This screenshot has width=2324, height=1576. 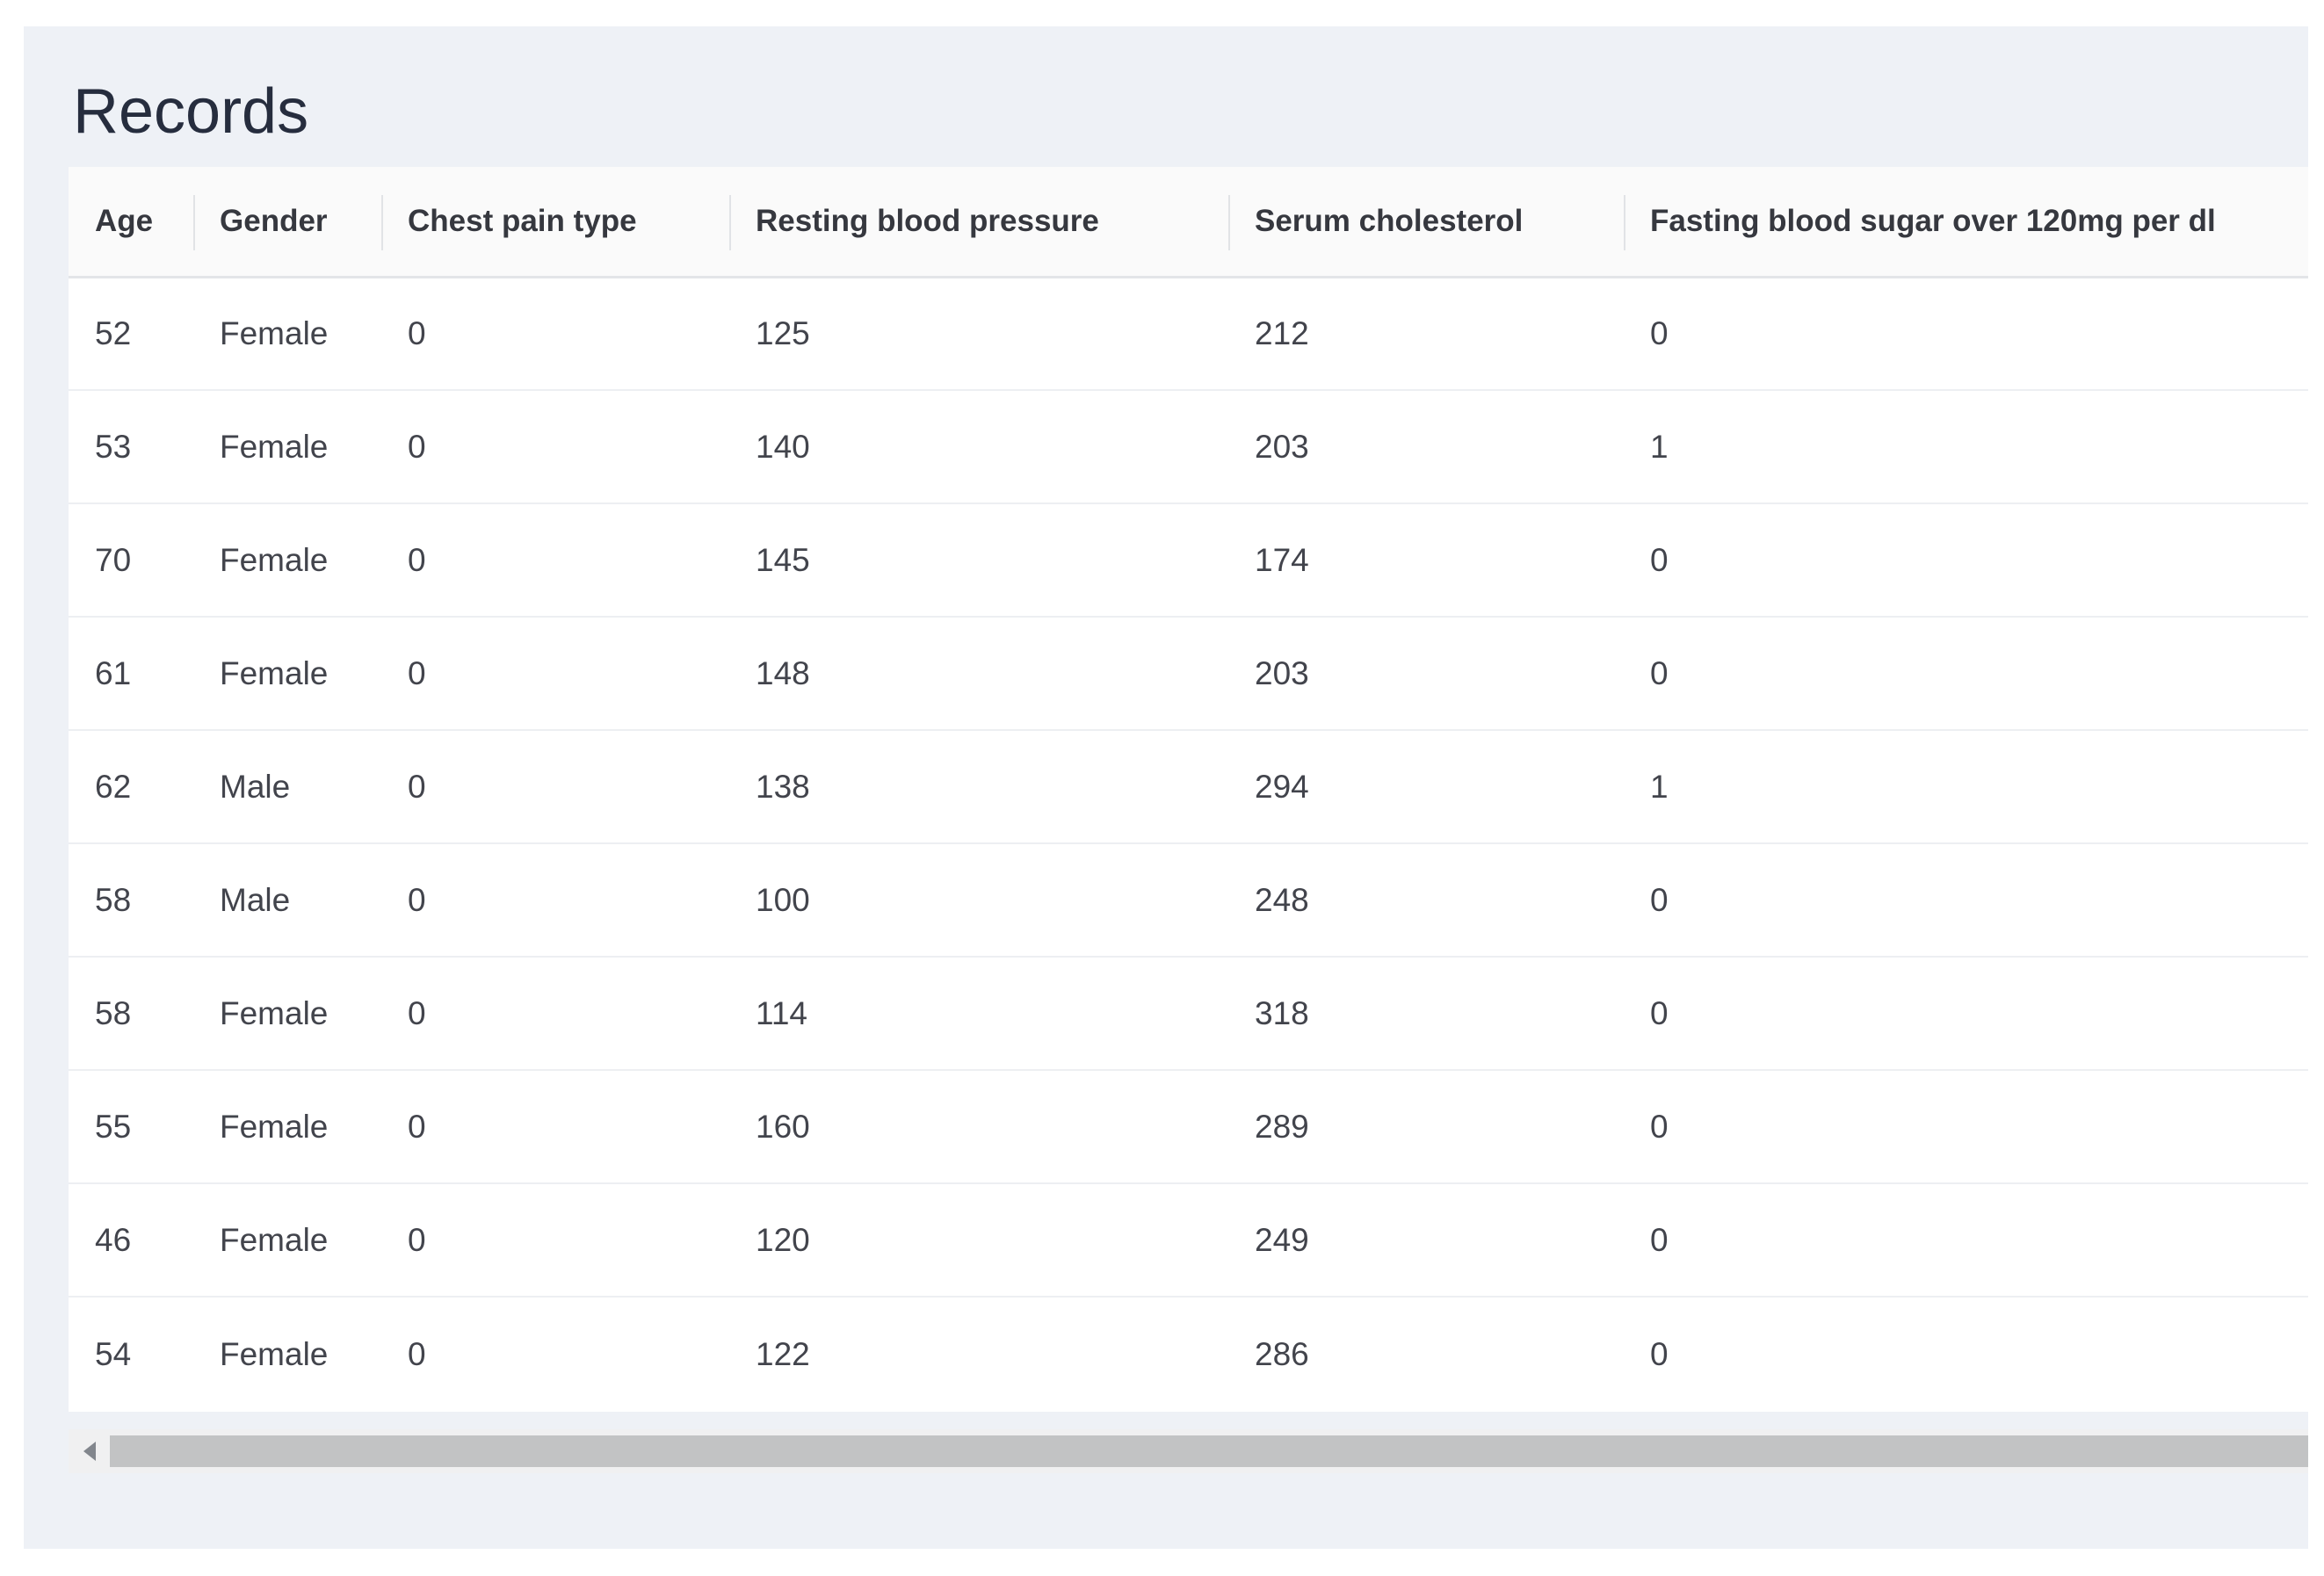 I want to click on scroll-left-arrow-icon, so click(x=89, y=1452).